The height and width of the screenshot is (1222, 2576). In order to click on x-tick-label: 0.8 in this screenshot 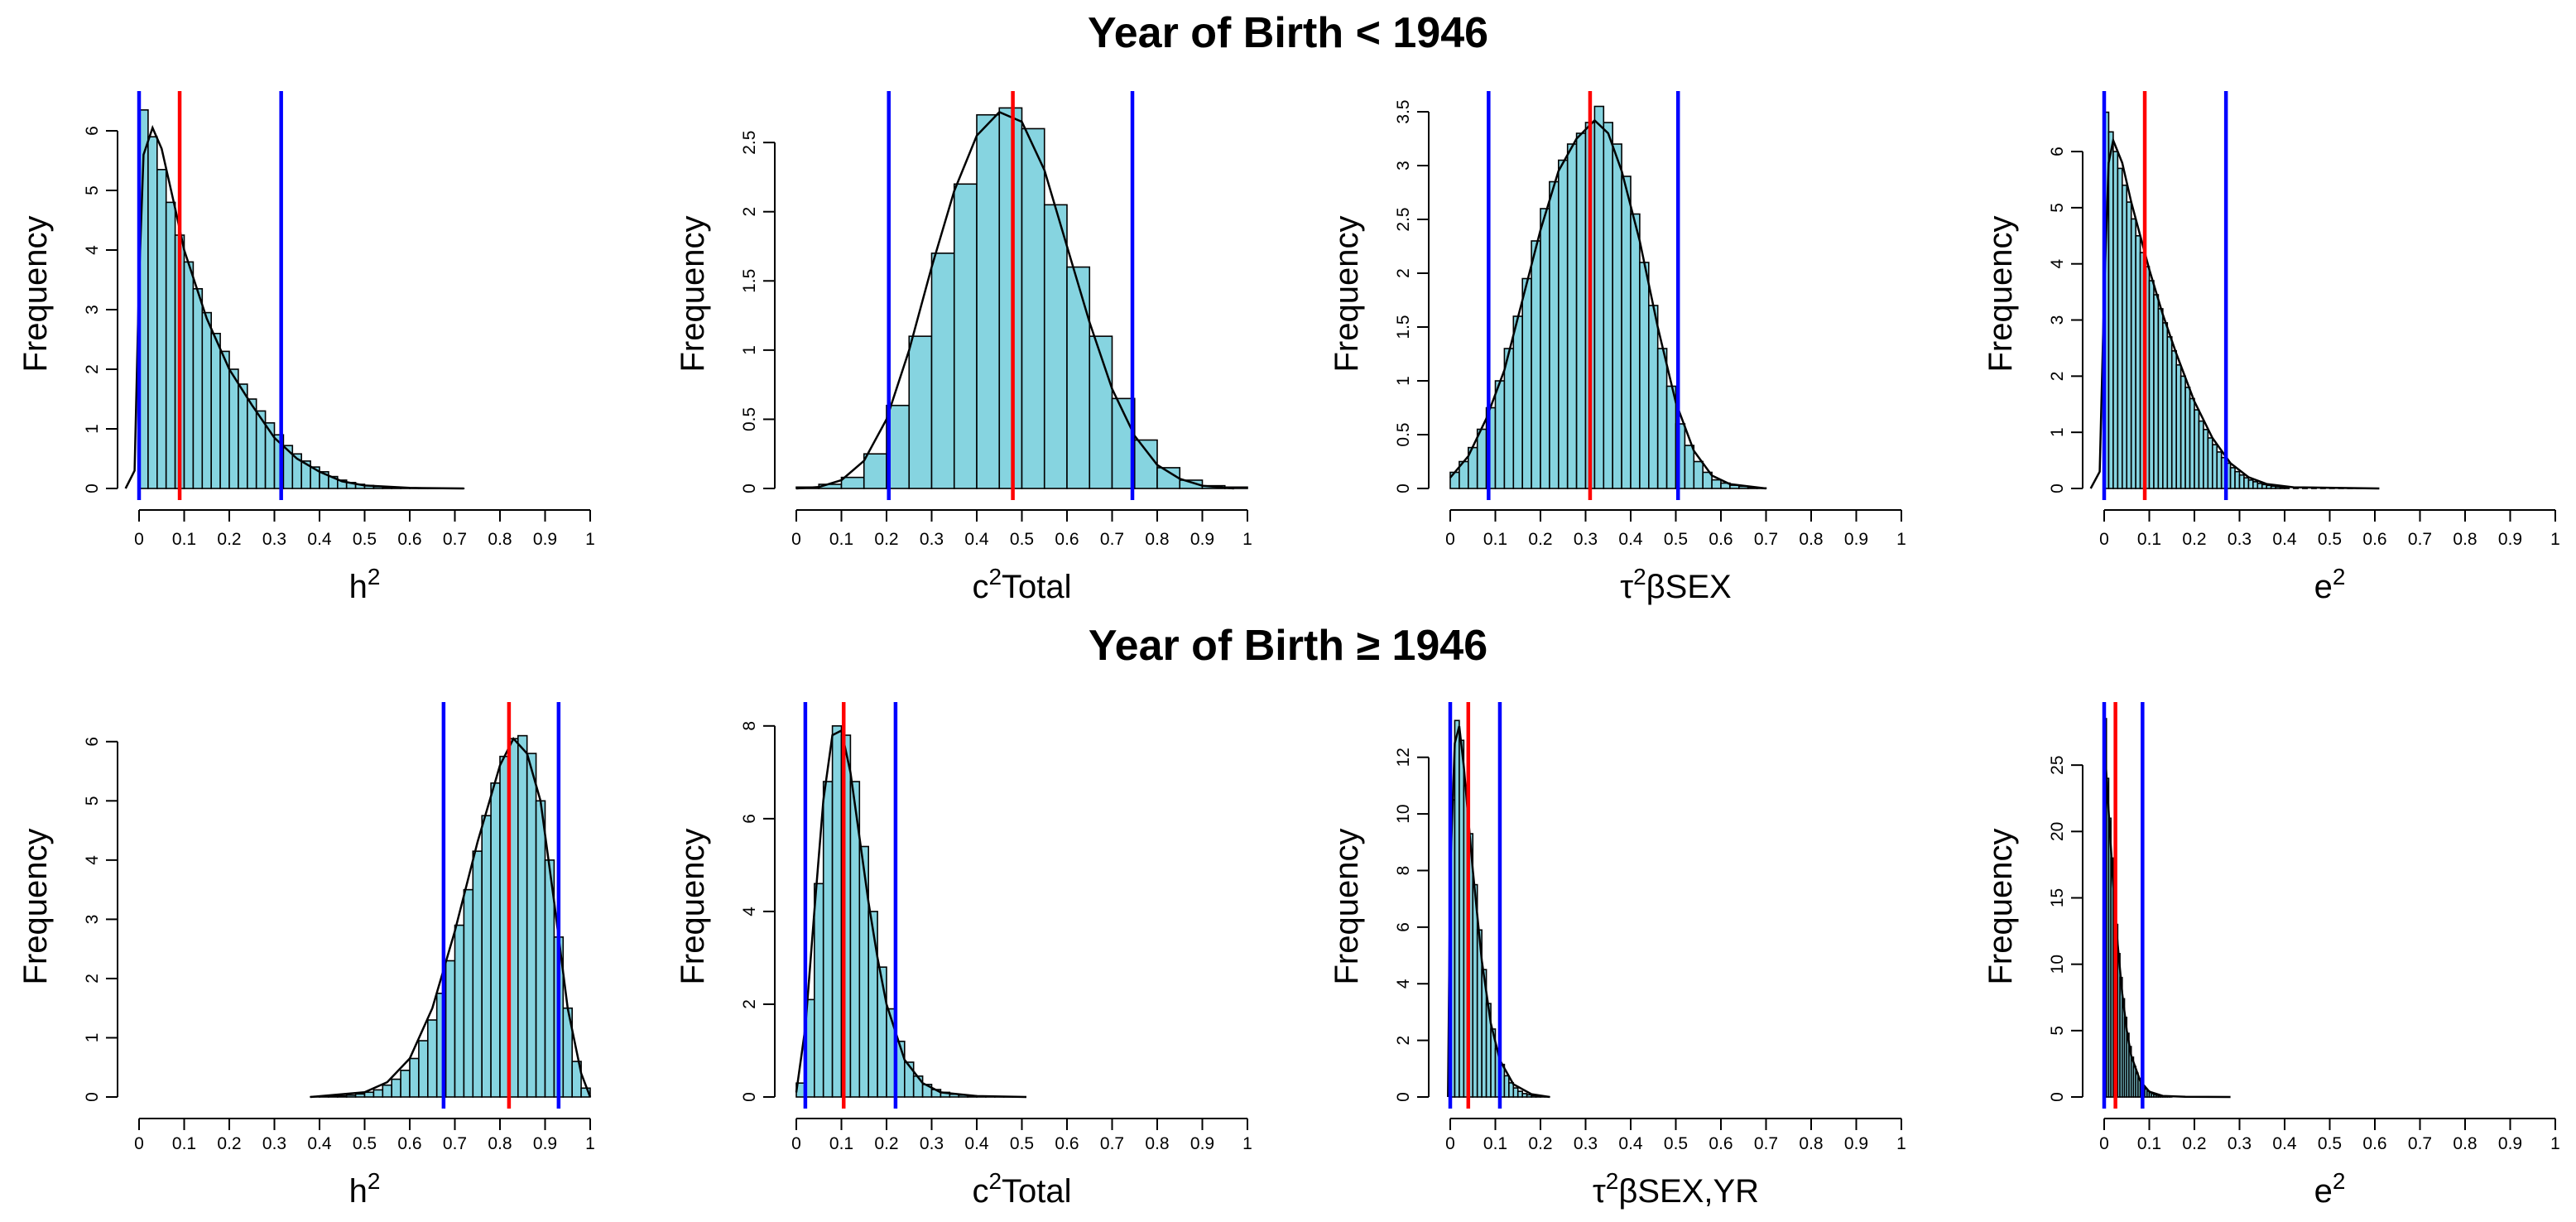, I will do `click(1157, 539)`.